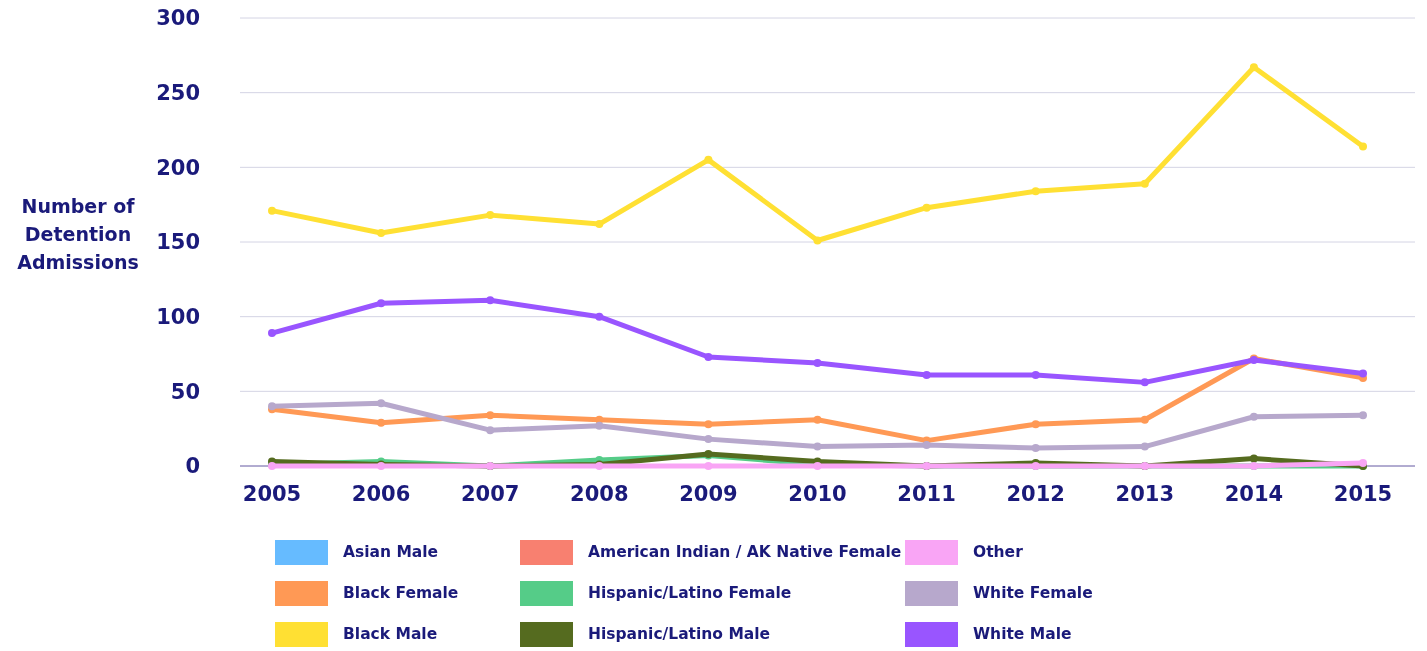 This screenshot has width=1427, height=651. Describe the element at coordinates (679, 634) in the screenshot. I see `legend-label: Hispanic/Latino Male` at that location.